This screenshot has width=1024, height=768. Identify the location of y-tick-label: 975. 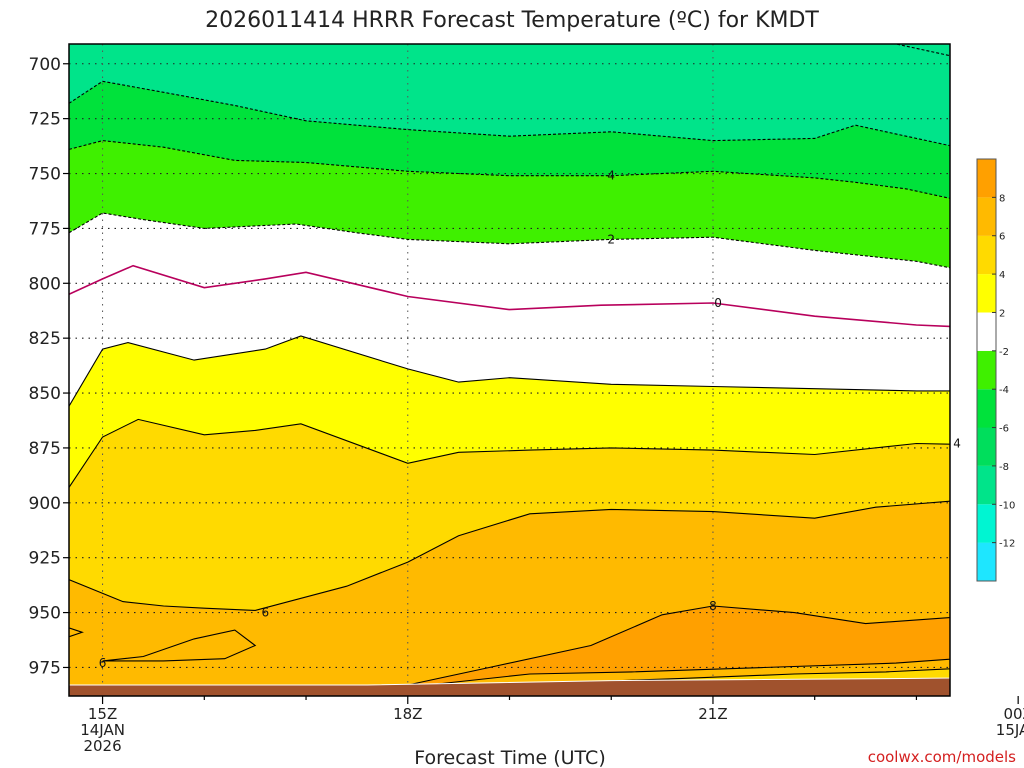
(45, 668).